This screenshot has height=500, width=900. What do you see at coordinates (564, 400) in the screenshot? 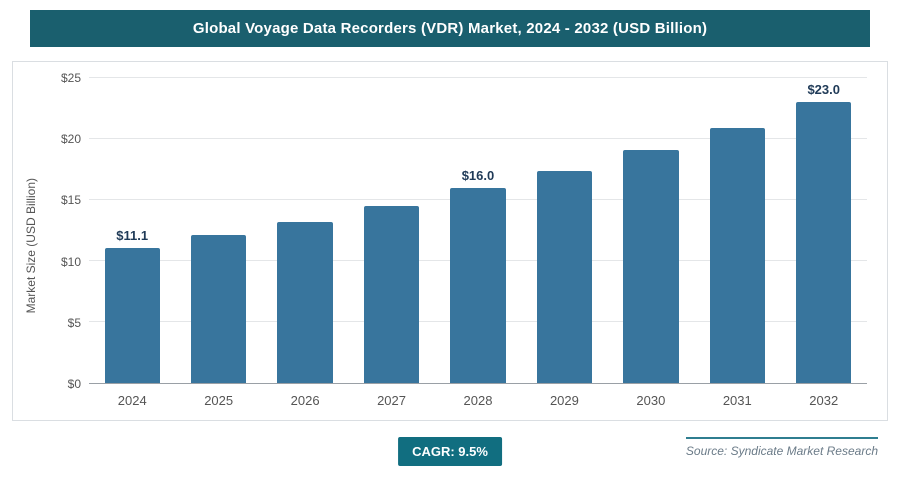
I see `x-tick-label: 2029` at bounding box center [564, 400].